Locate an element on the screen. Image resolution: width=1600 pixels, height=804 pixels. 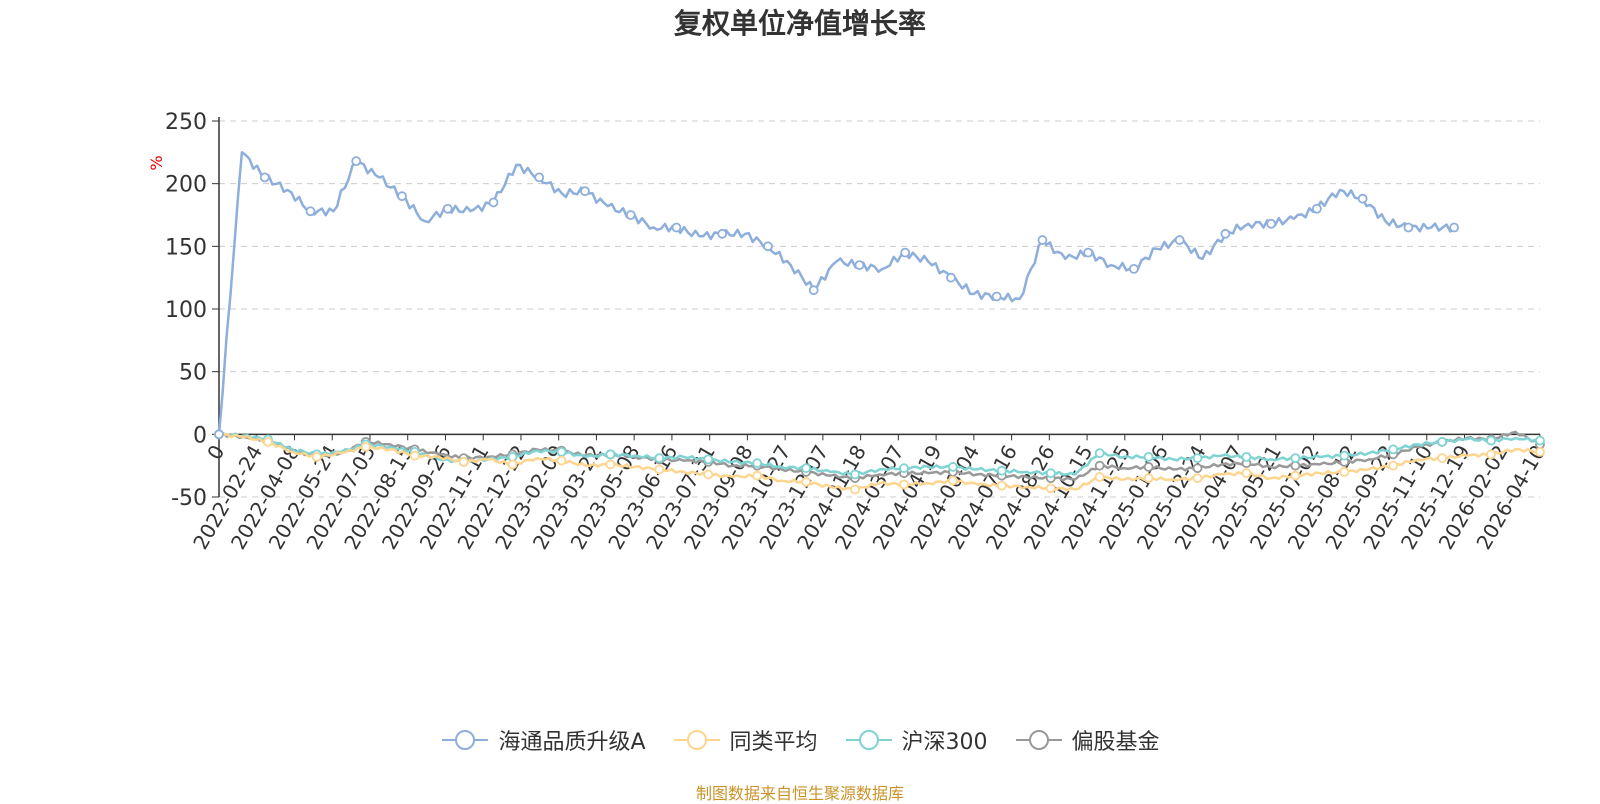
source-note: 制图数据来自恒生聚源数据库 is located at coordinates (799, 793).